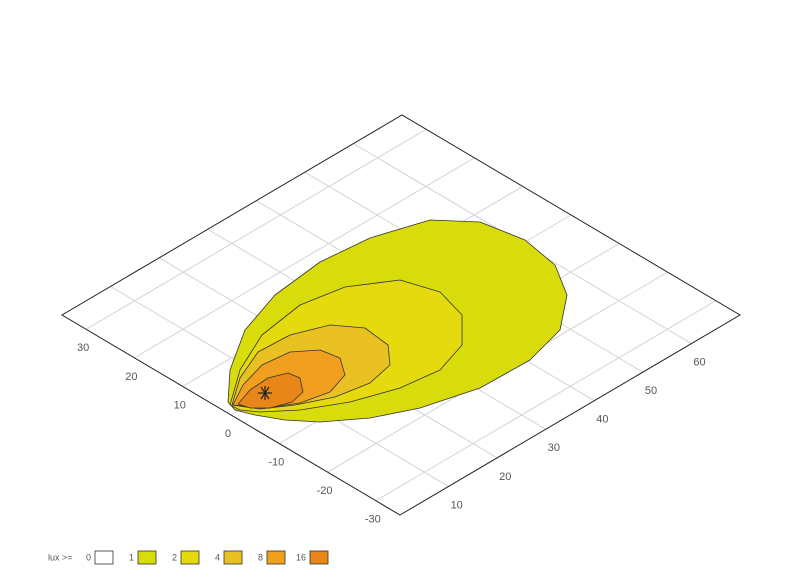 This screenshot has width=800, height=586. I want to click on x-tick-label: 30, so click(554, 448).